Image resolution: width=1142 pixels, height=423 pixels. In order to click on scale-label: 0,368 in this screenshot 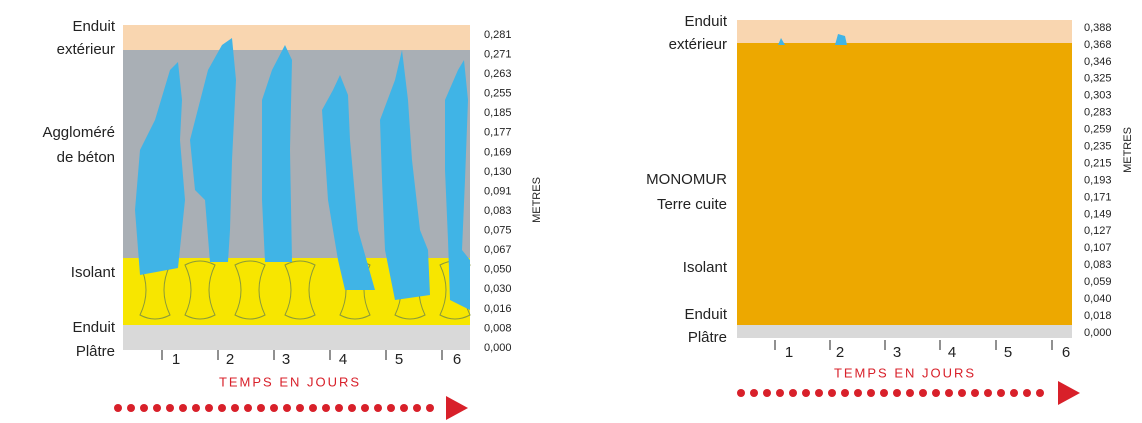, I will do `click(1098, 45)`.